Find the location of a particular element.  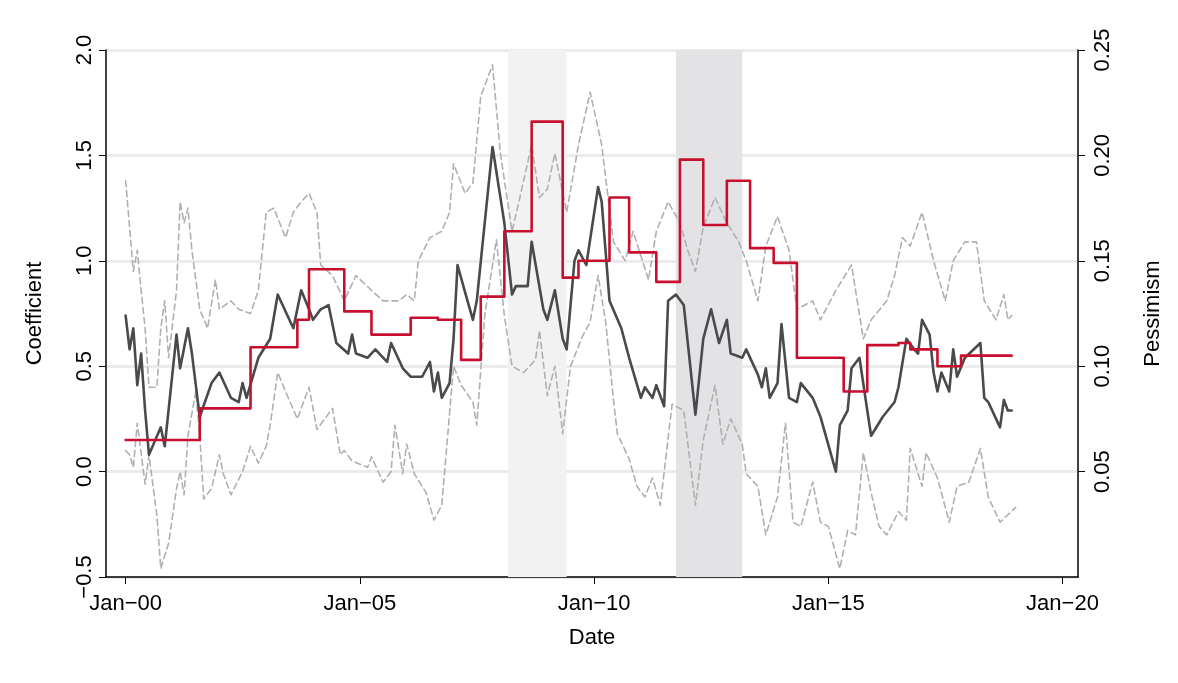

y2-tick-label: 0.25 is located at coordinates (1101, 50).